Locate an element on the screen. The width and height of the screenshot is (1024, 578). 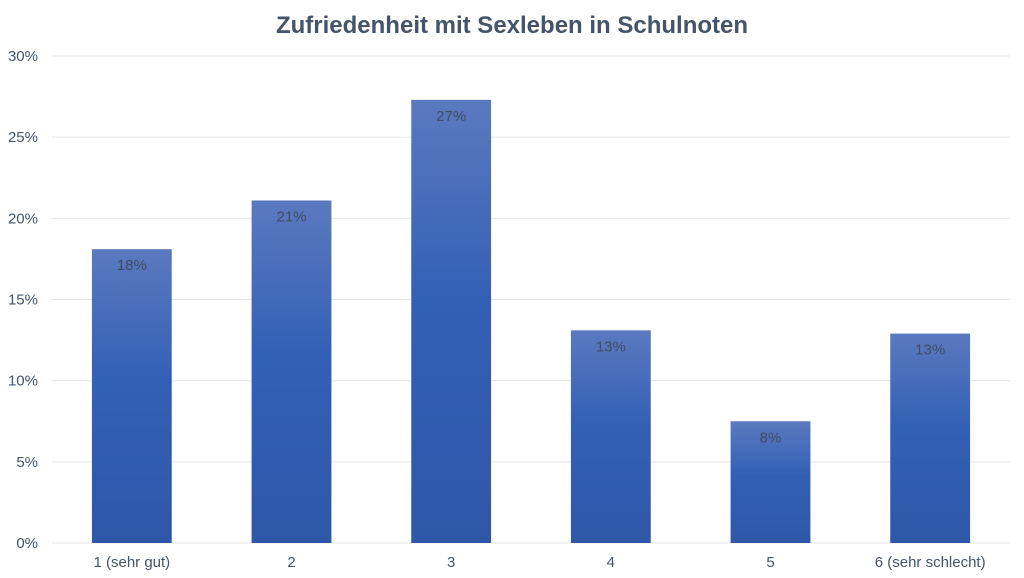
data-label: 21% is located at coordinates (291, 216).